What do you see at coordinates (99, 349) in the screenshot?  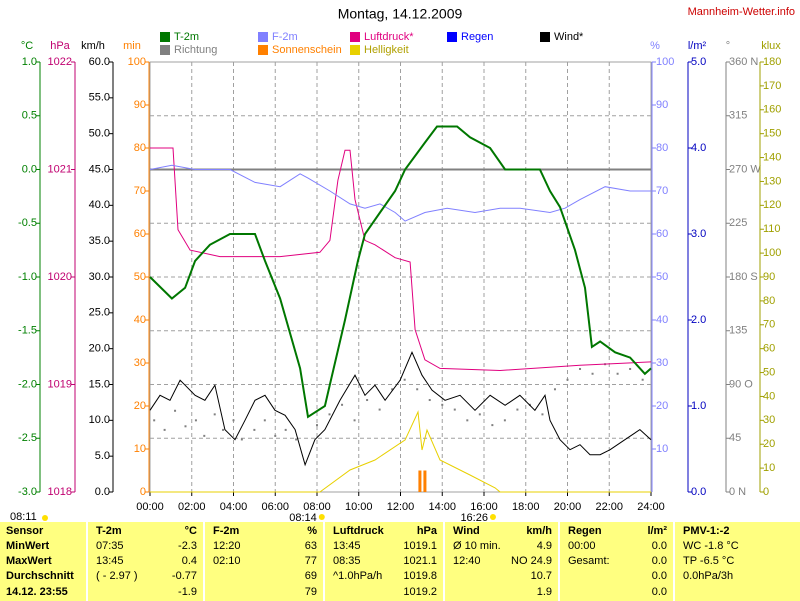 I see `y-tick-label: 20.0` at bounding box center [99, 349].